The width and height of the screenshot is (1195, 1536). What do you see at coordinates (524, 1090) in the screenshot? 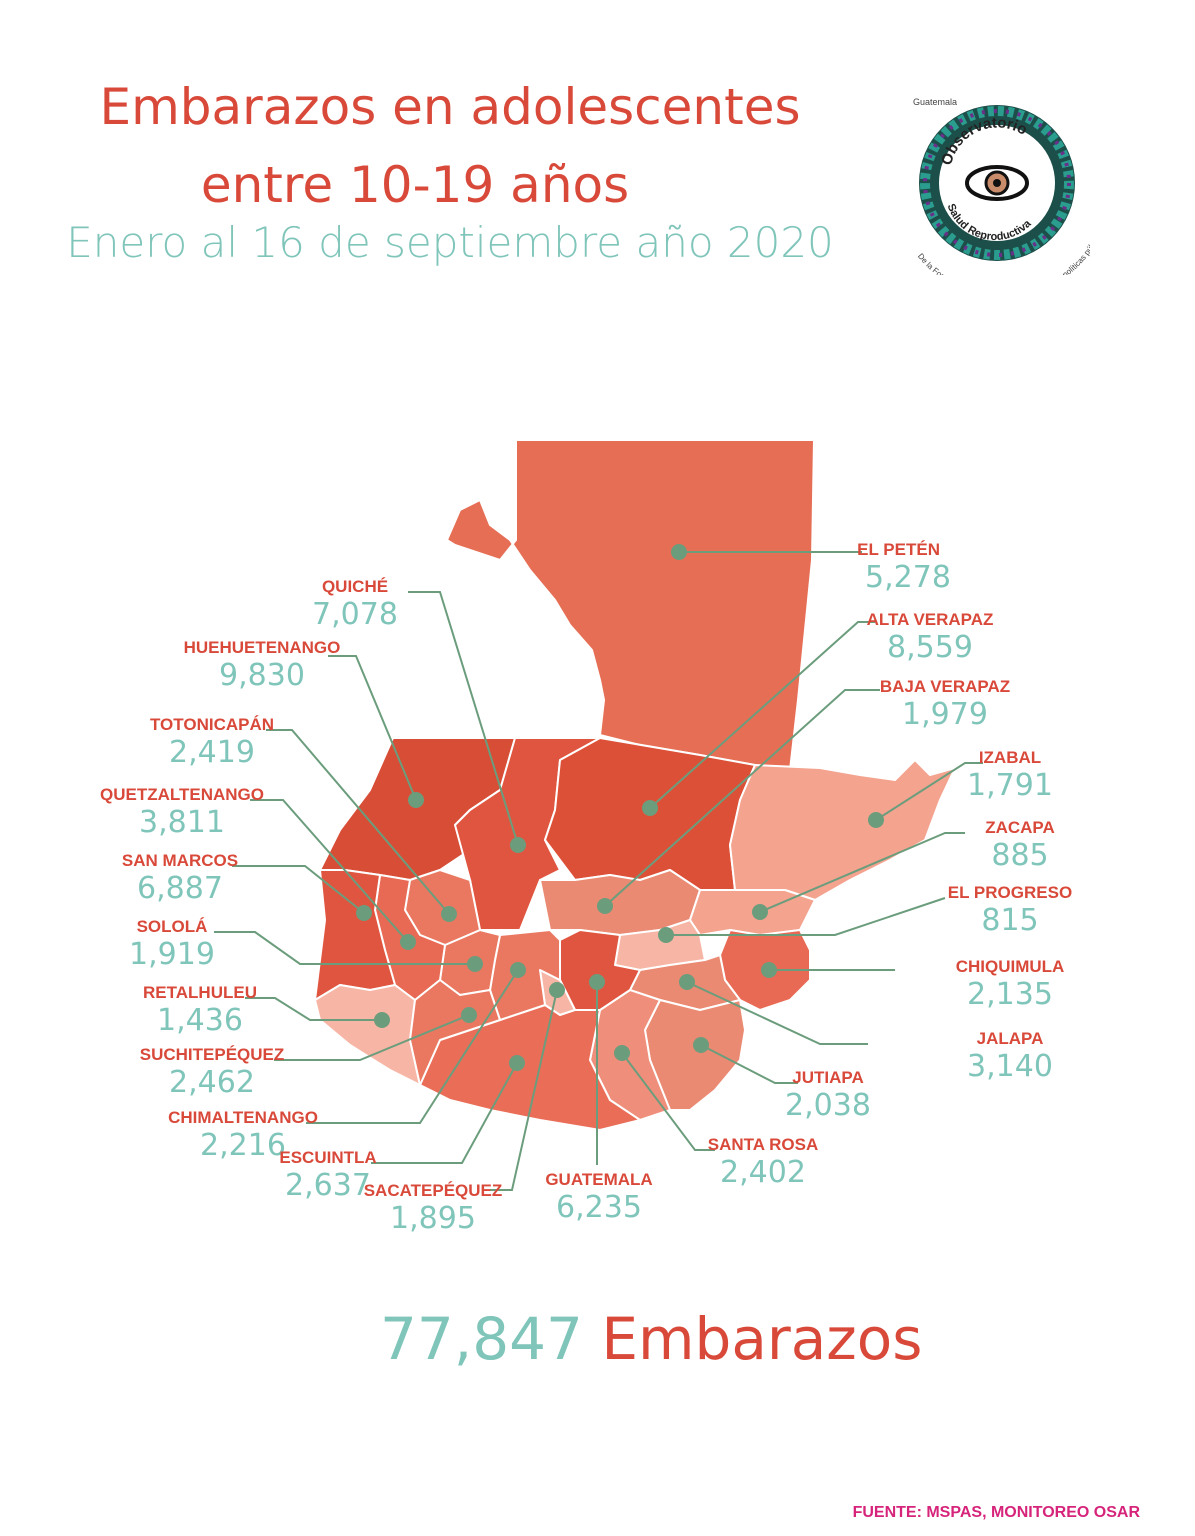
I see `leader-line-sacatepequez` at bounding box center [524, 1090].